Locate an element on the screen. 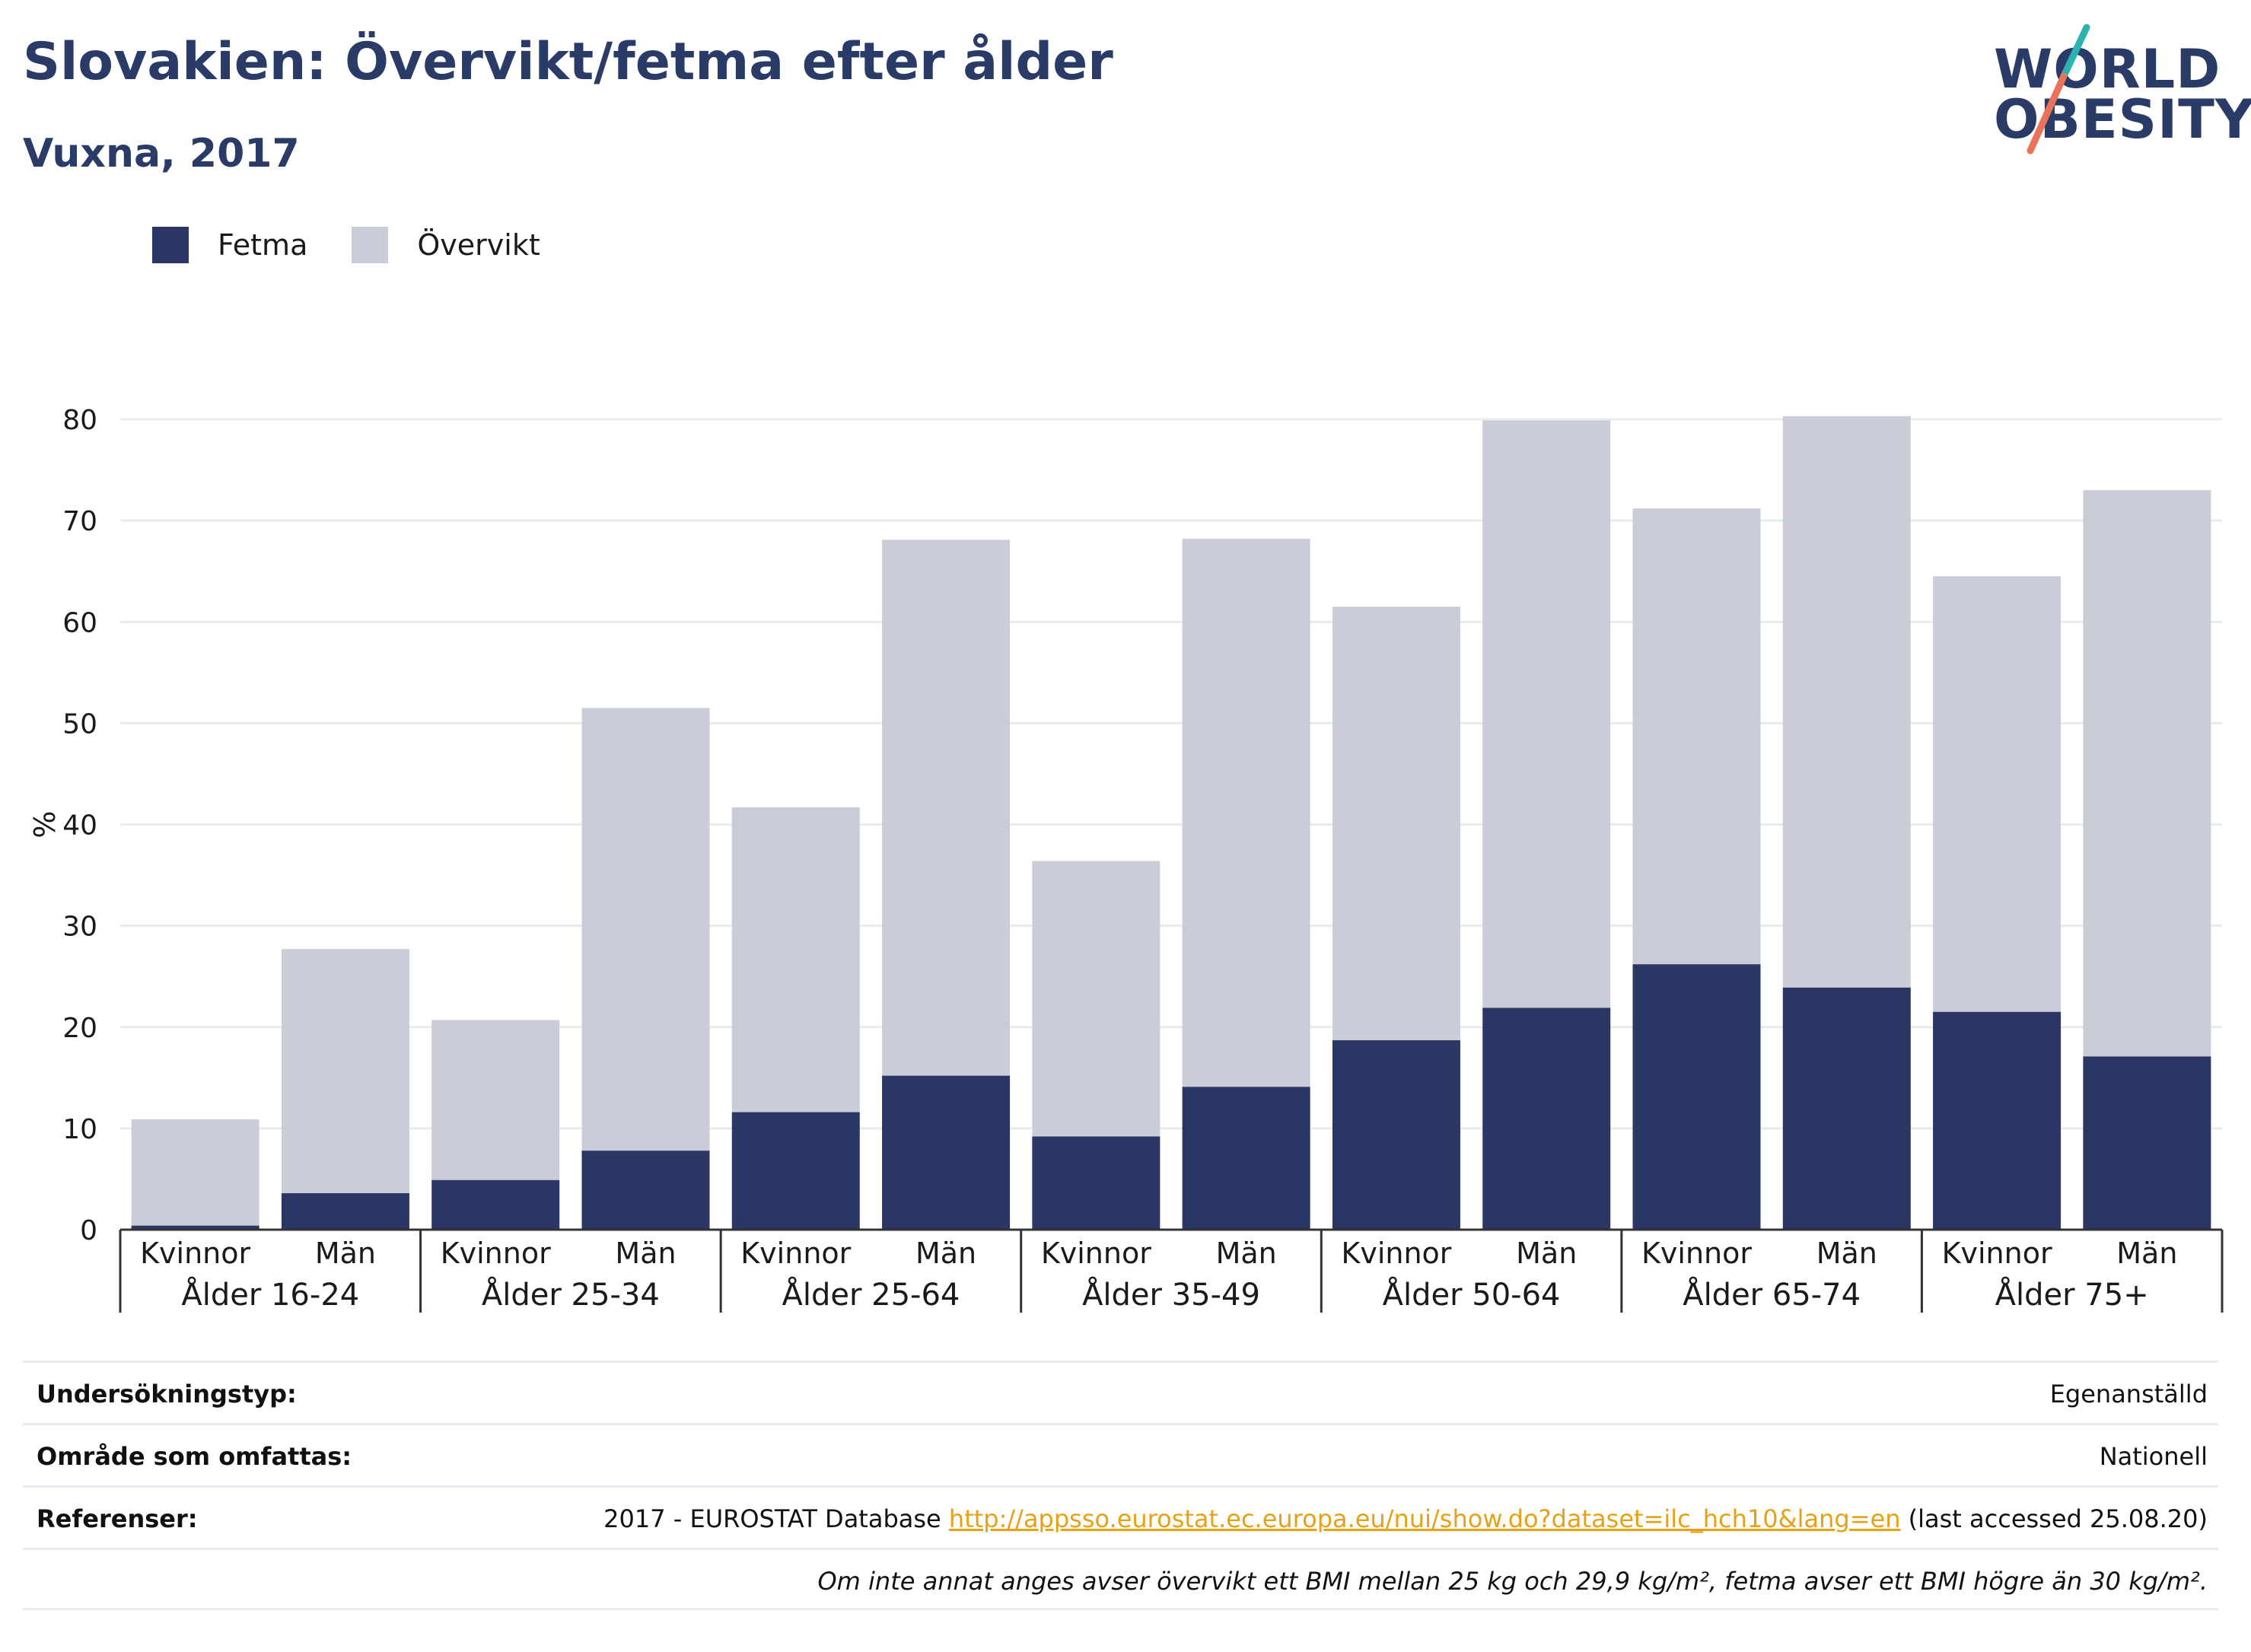 The image size is (2251, 1652). group-label: Ålder 50-64 is located at coordinates (1472, 1294).